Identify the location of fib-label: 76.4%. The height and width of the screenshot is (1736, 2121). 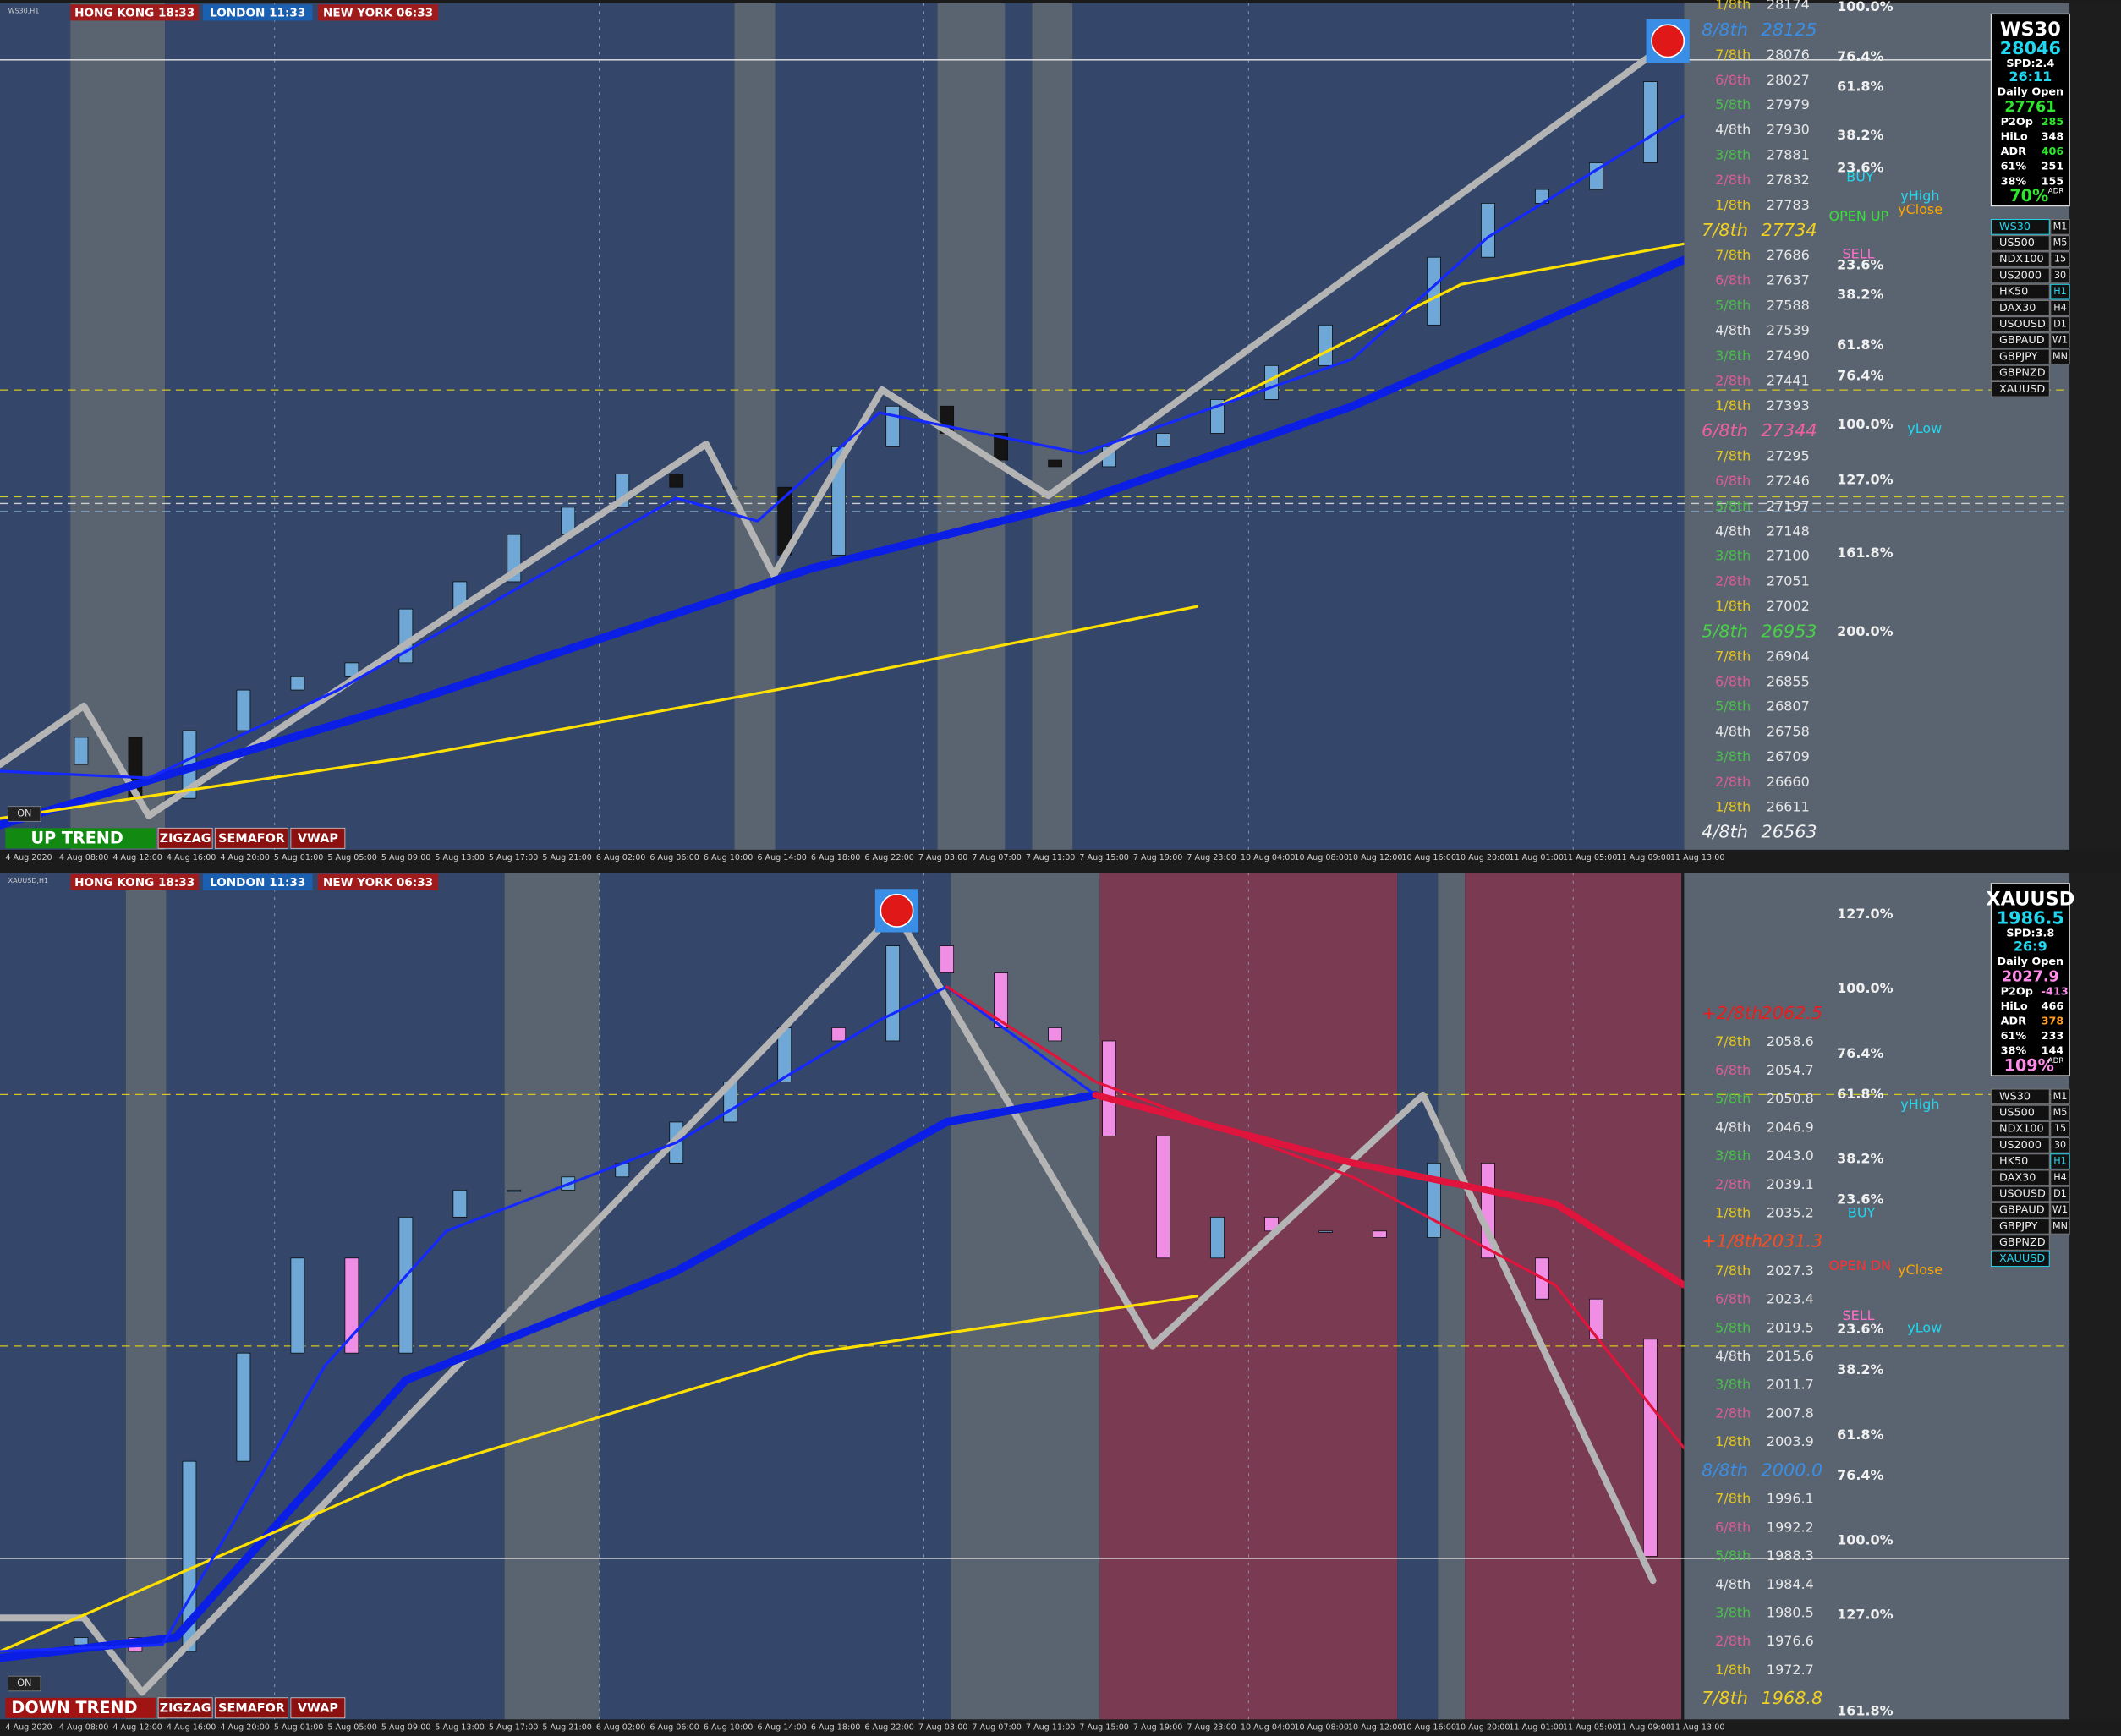
(1860, 376).